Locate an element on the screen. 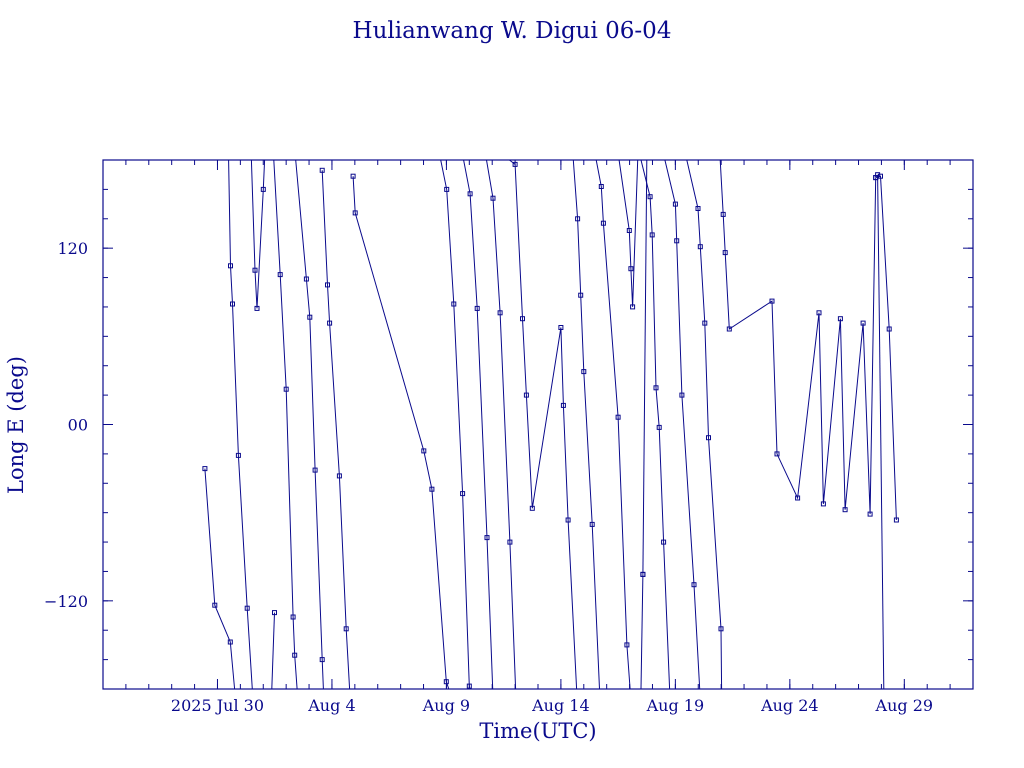  chart-title: Hulianwang W. Digui 06-04 is located at coordinates (512, 31).